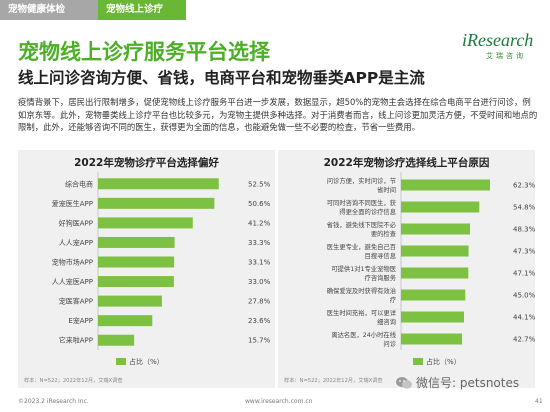 The width and height of the screenshot is (550, 412). I want to click on category-label: 医生时间充裕，可以更详, so click(361, 312).